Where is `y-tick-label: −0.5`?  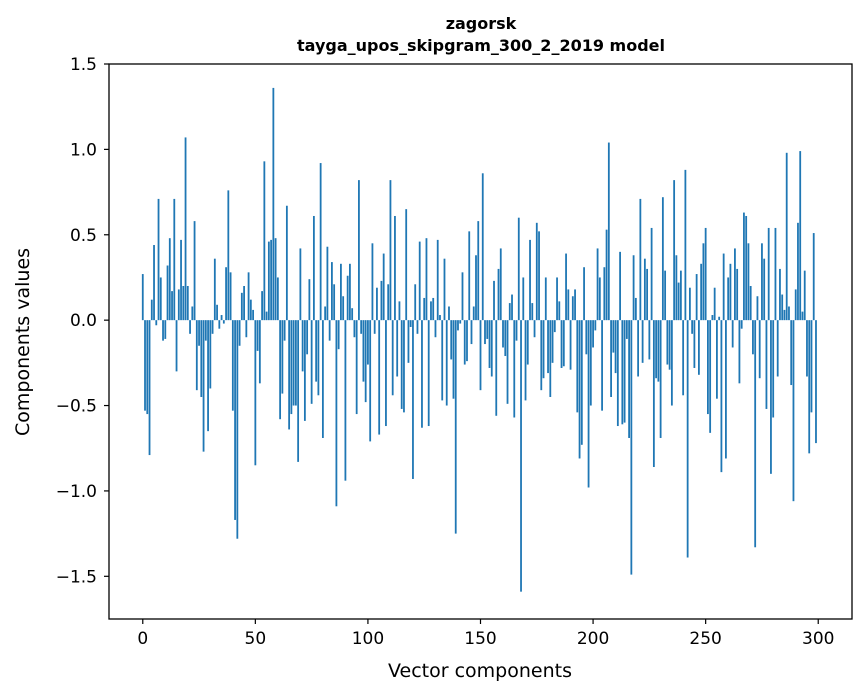
y-tick-label: −0.5 is located at coordinates (76, 407).